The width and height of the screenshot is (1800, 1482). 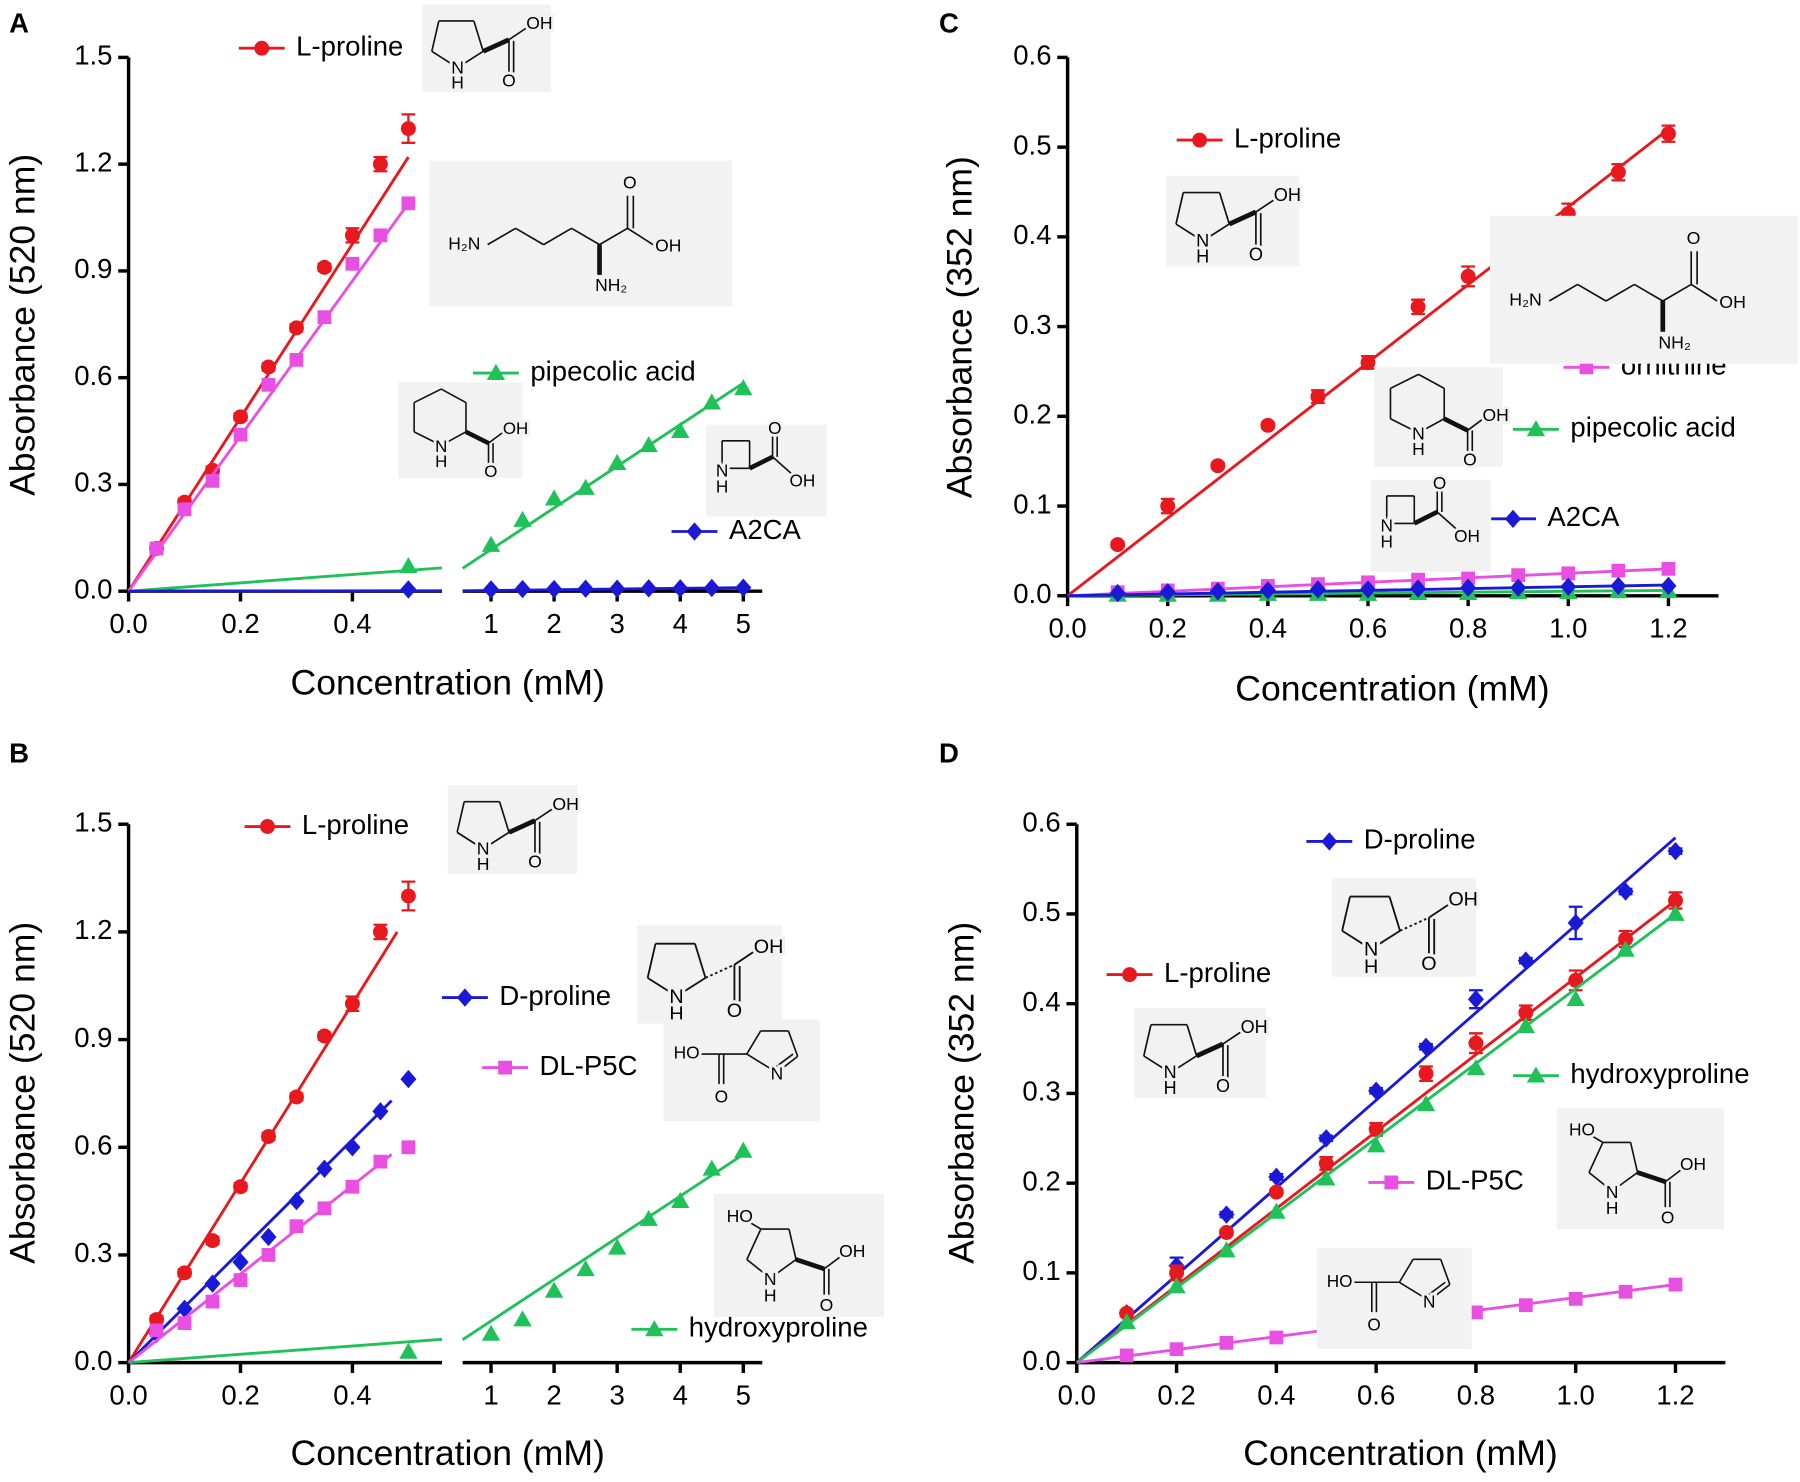 What do you see at coordinates (1525, 300) in the screenshot?
I see `atom-label: H₂N` at bounding box center [1525, 300].